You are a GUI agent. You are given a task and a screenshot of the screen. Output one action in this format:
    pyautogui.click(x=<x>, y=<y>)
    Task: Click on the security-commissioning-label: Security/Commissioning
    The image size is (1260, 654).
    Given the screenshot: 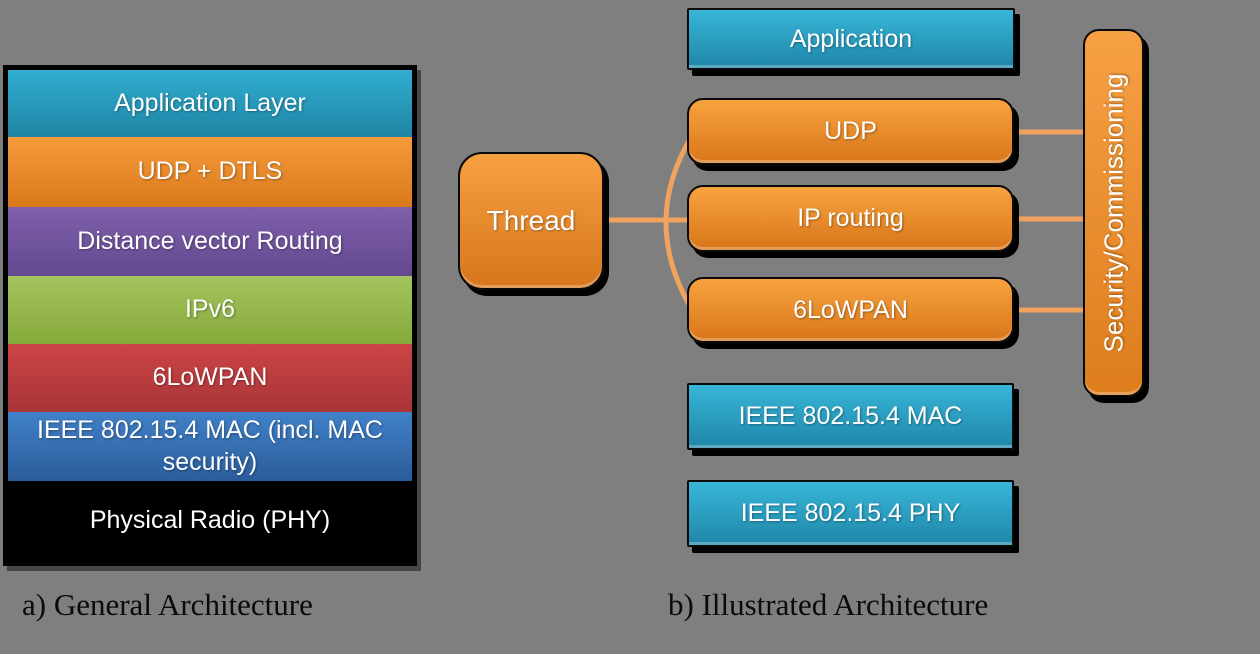 What is the action you would take?
    pyautogui.click(x=1113, y=213)
    